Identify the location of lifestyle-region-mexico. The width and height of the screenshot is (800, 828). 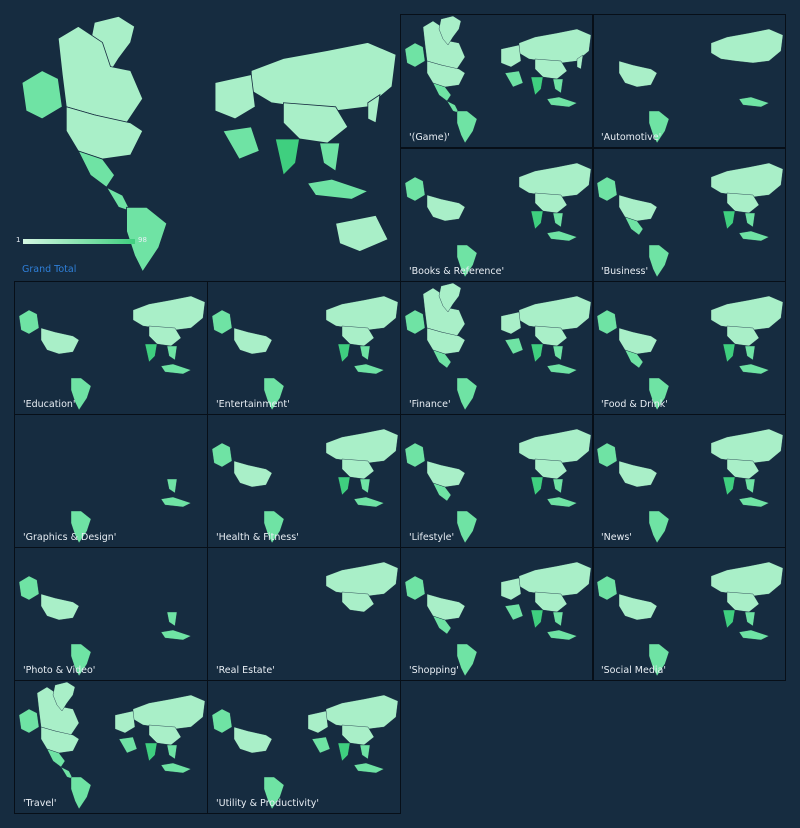
(442, 492).